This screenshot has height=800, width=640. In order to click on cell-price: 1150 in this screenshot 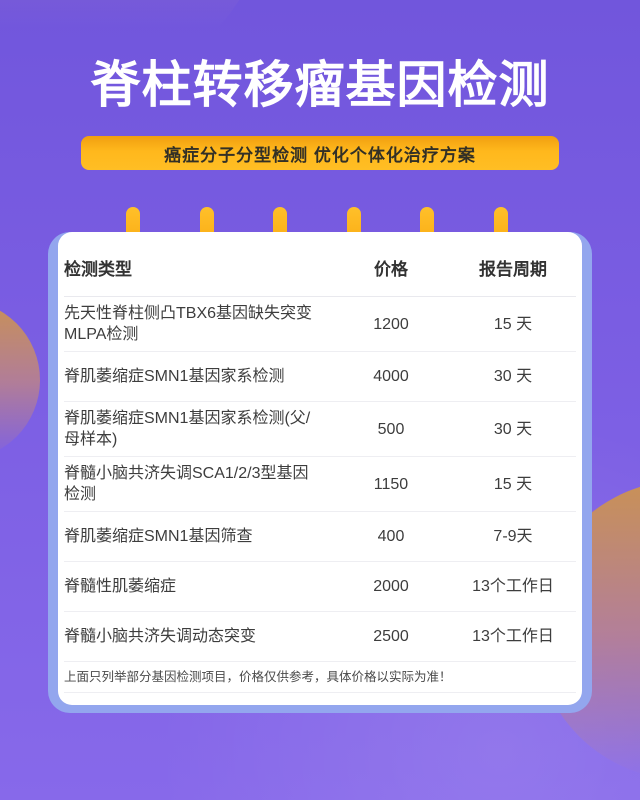, I will do `click(391, 484)`.